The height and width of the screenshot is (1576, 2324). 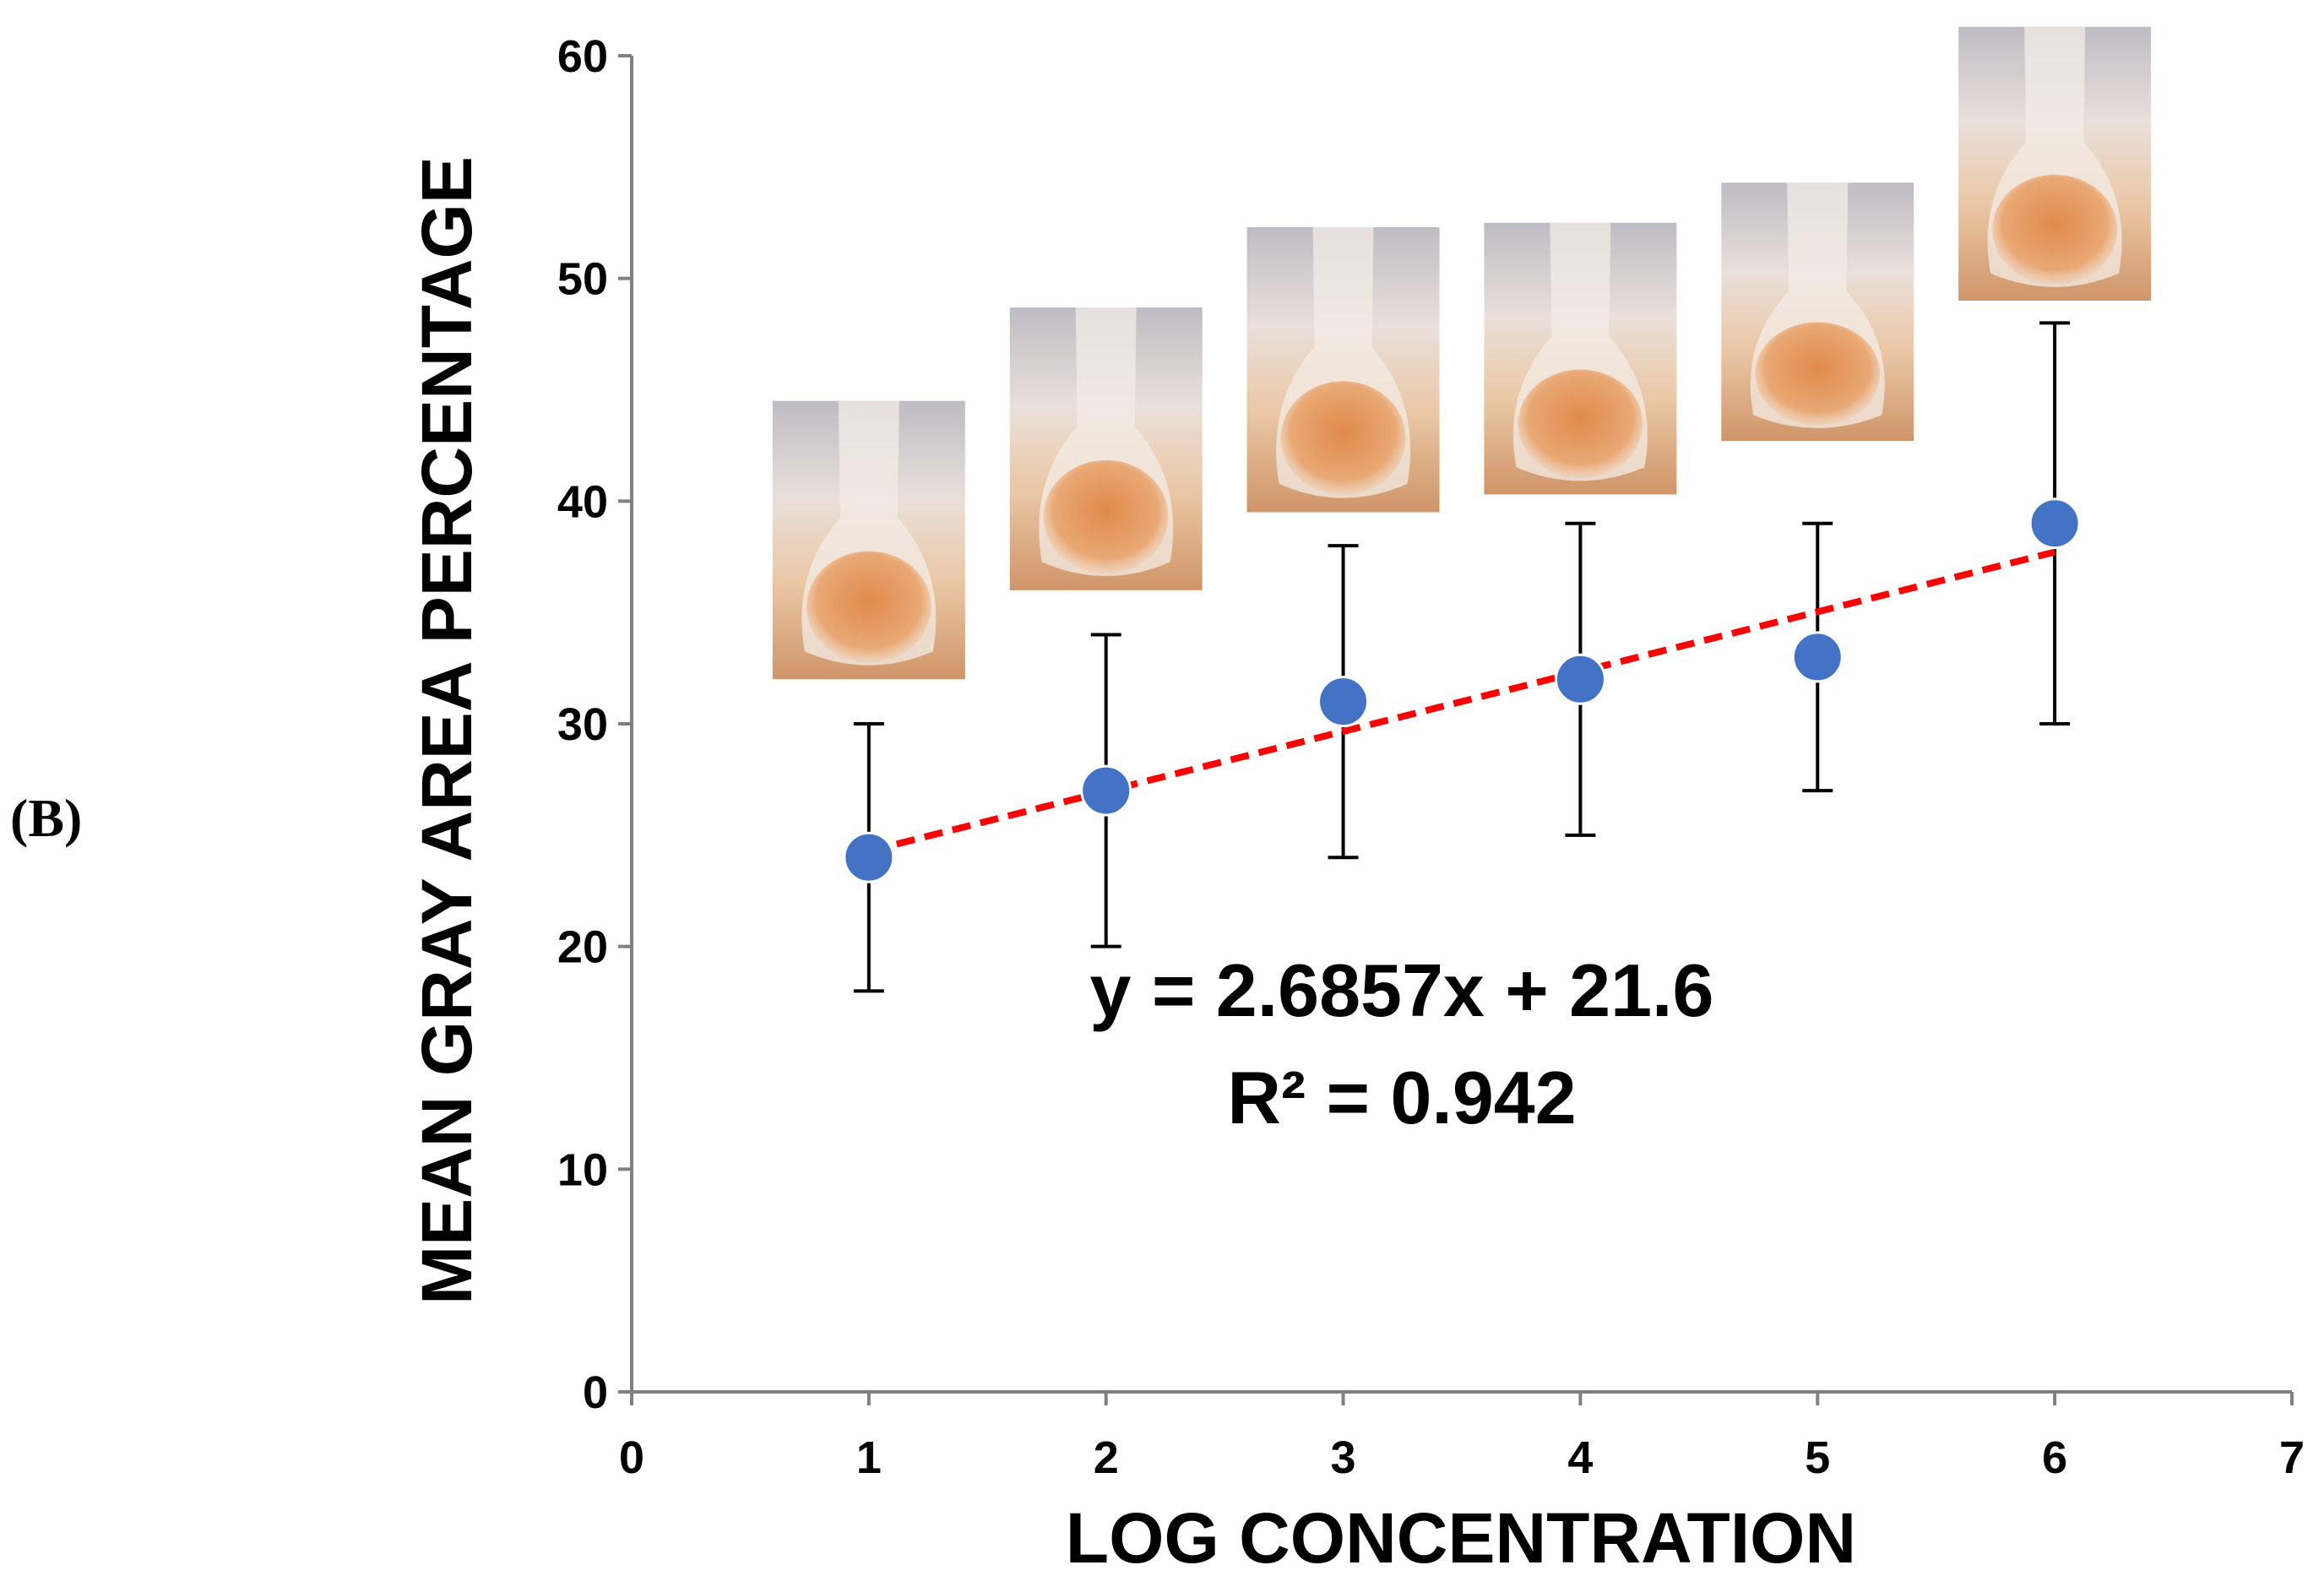 What do you see at coordinates (582, 501) in the screenshot?
I see `y-tick-label: 40` at bounding box center [582, 501].